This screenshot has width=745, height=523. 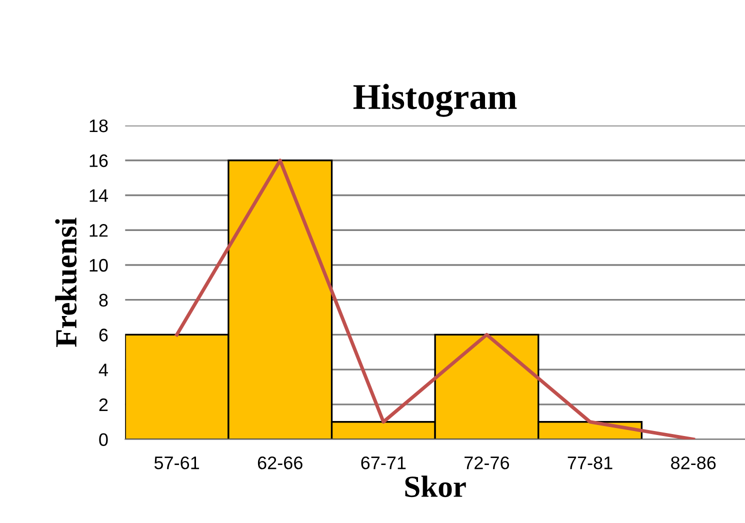 What do you see at coordinates (383, 463) in the screenshot?
I see `x-tick-label: 67-71` at bounding box center [383, 463].